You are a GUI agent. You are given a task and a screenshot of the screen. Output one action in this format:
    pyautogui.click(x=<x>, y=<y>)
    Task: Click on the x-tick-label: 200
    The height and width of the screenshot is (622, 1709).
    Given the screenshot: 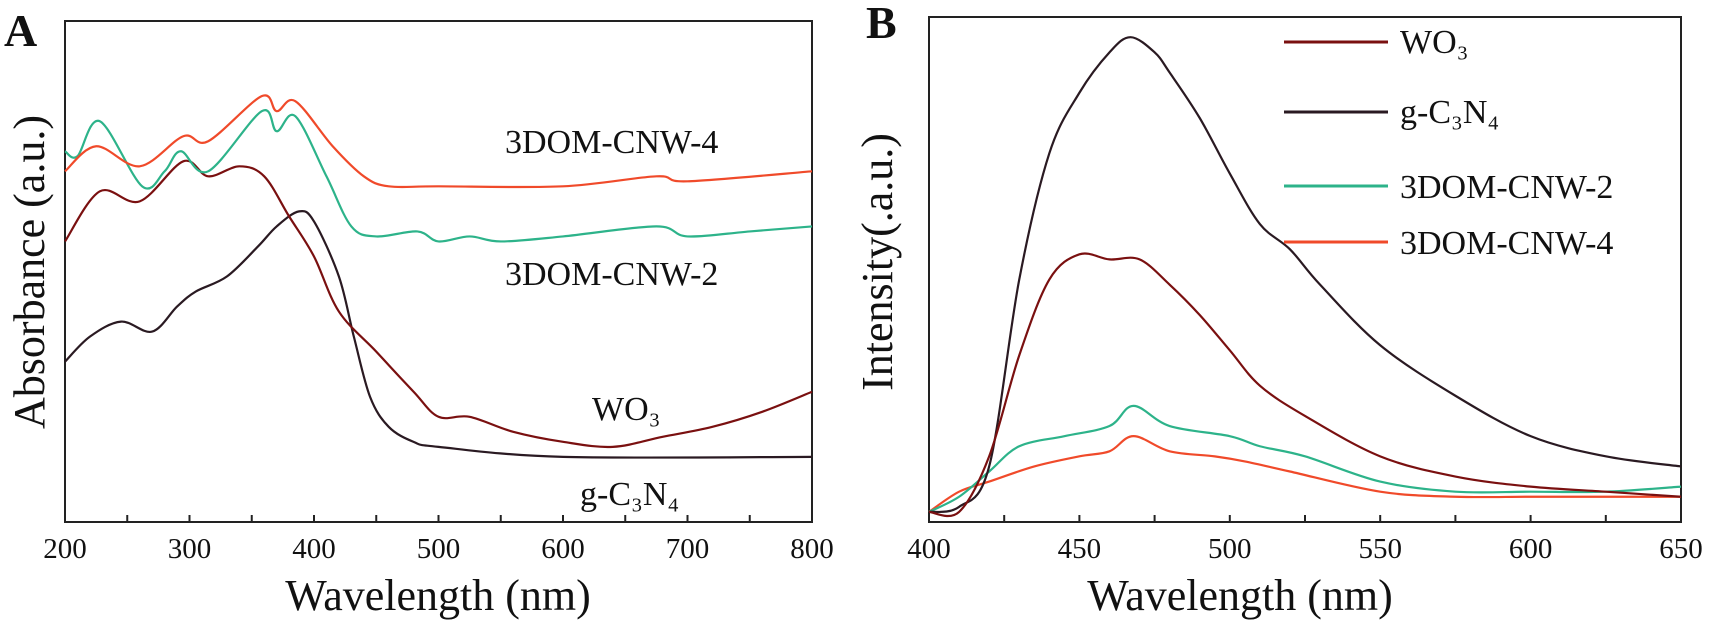 What is the action you would take?
    pyautogui.click(x=65, y=549)
    